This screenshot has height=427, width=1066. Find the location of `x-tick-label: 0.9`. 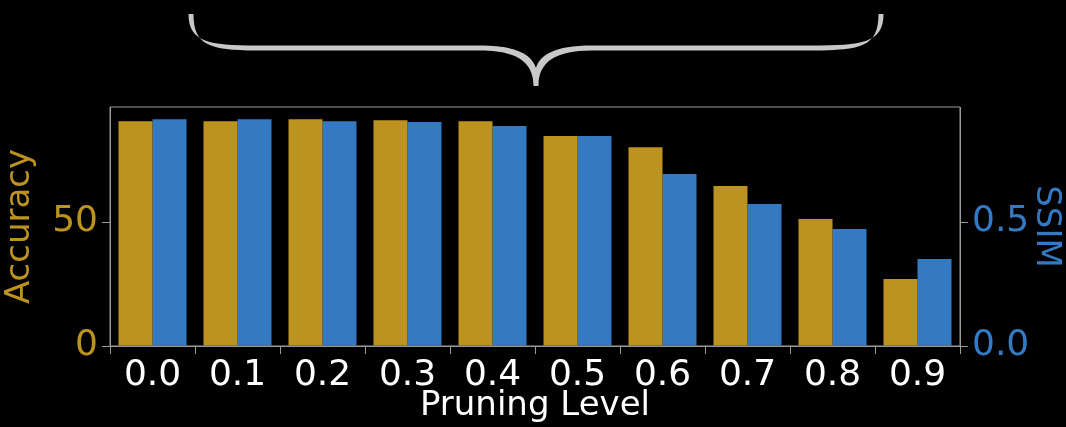

x-tick-label: 0.9 is located at coordinates (917, 372).